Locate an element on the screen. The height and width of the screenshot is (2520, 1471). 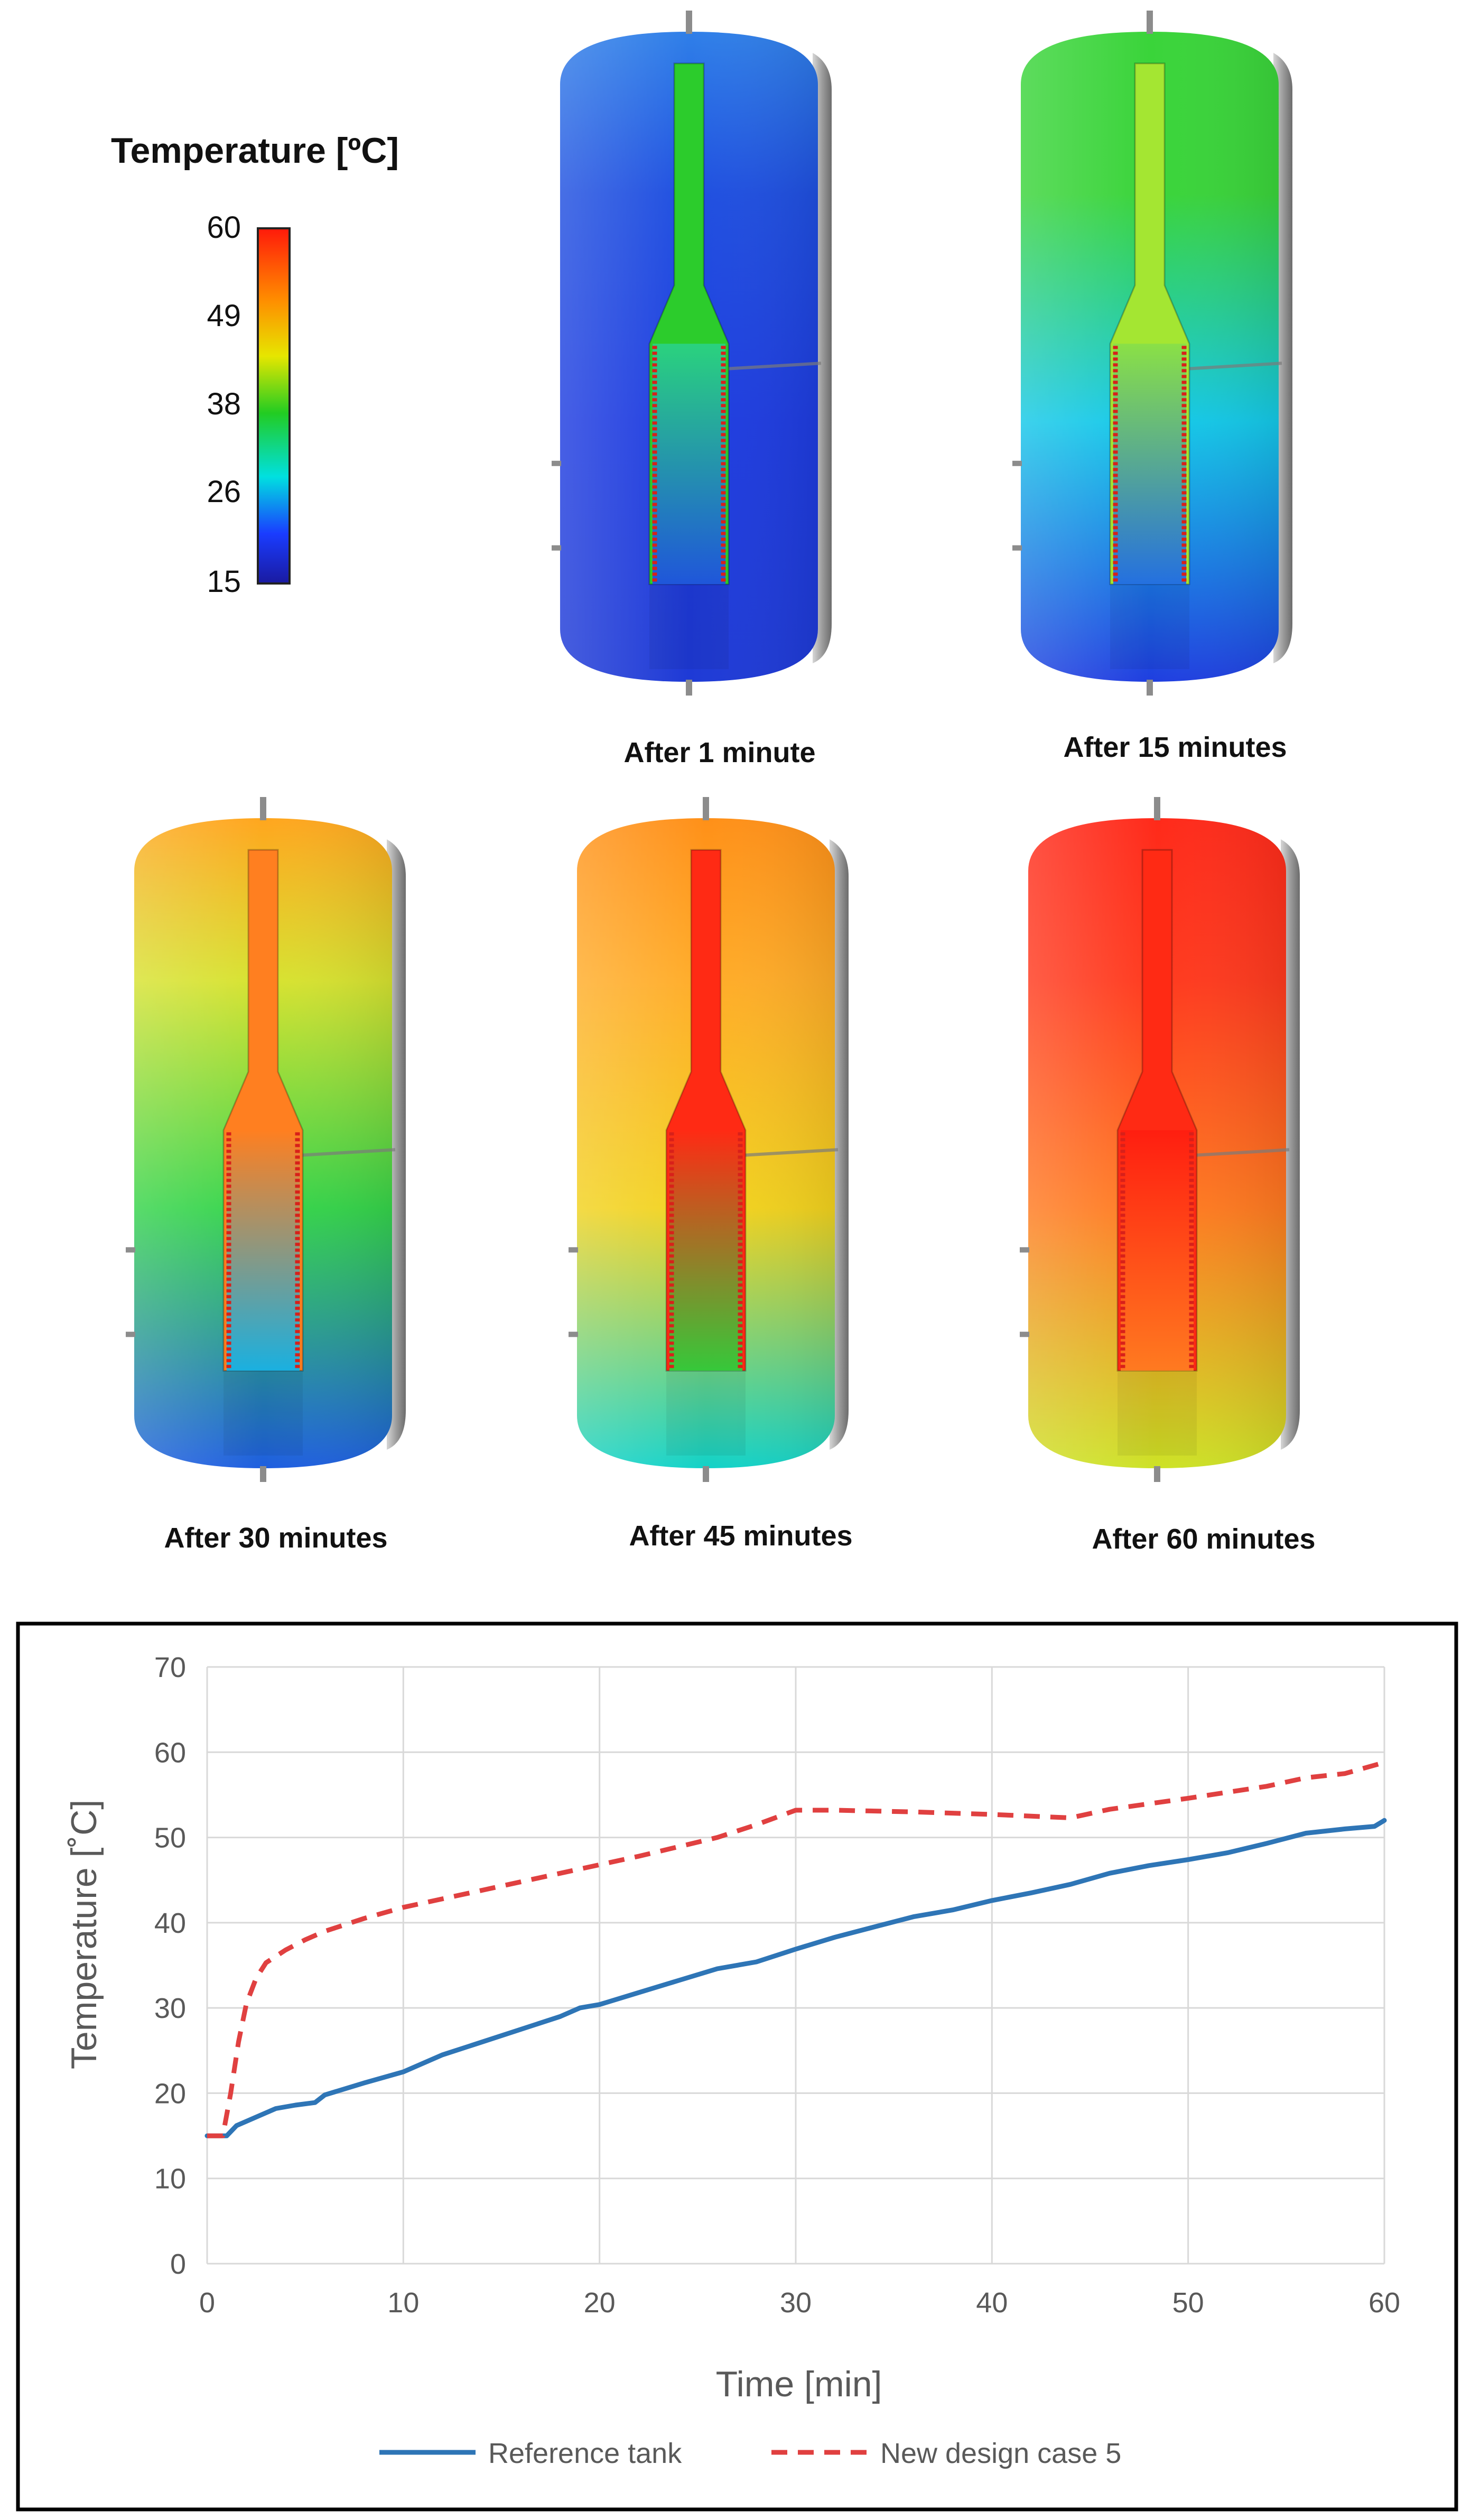
y-tick-label: 30 is located at coordinates (170, 2008).